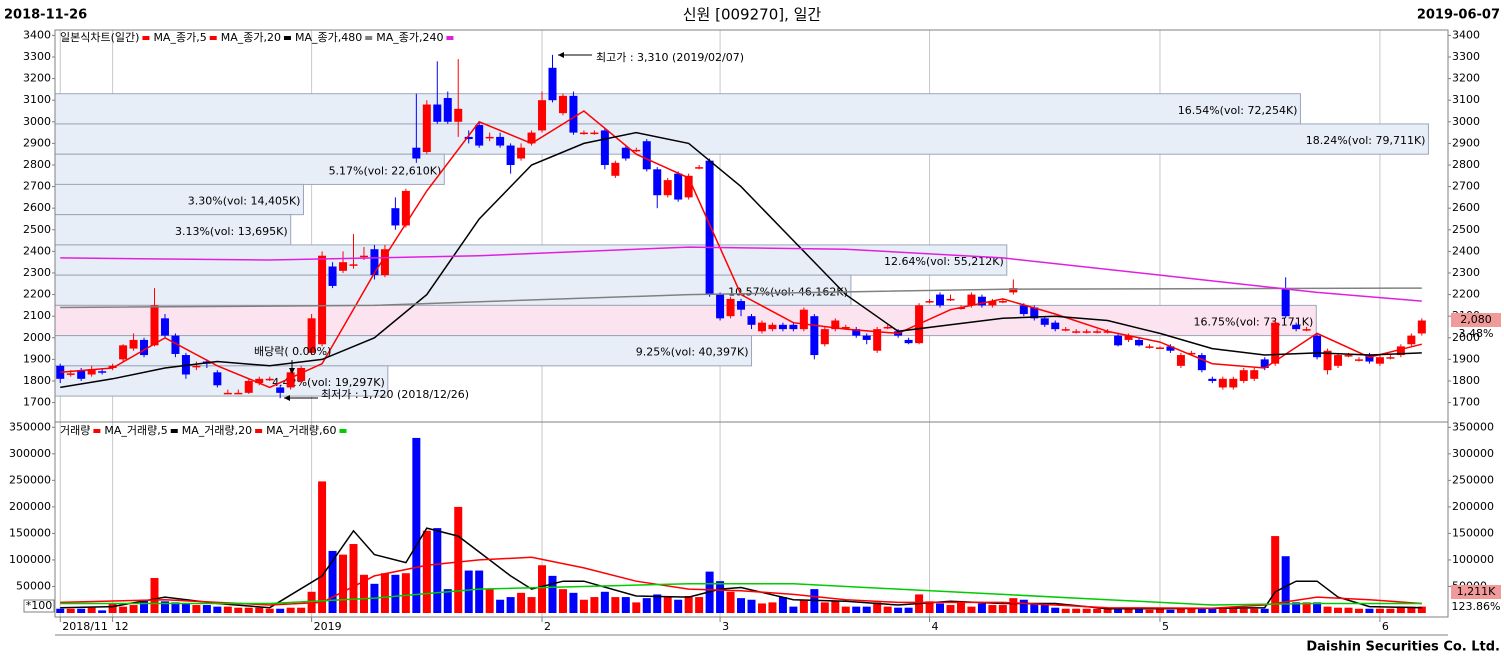 The width and height of the screenshot is (1504, 658). What do you see at coordinates (1403, 647) in the screenshot?
I see `footer: Daishin Securities Co. Ltd.` at bounding box center [1403, 647].